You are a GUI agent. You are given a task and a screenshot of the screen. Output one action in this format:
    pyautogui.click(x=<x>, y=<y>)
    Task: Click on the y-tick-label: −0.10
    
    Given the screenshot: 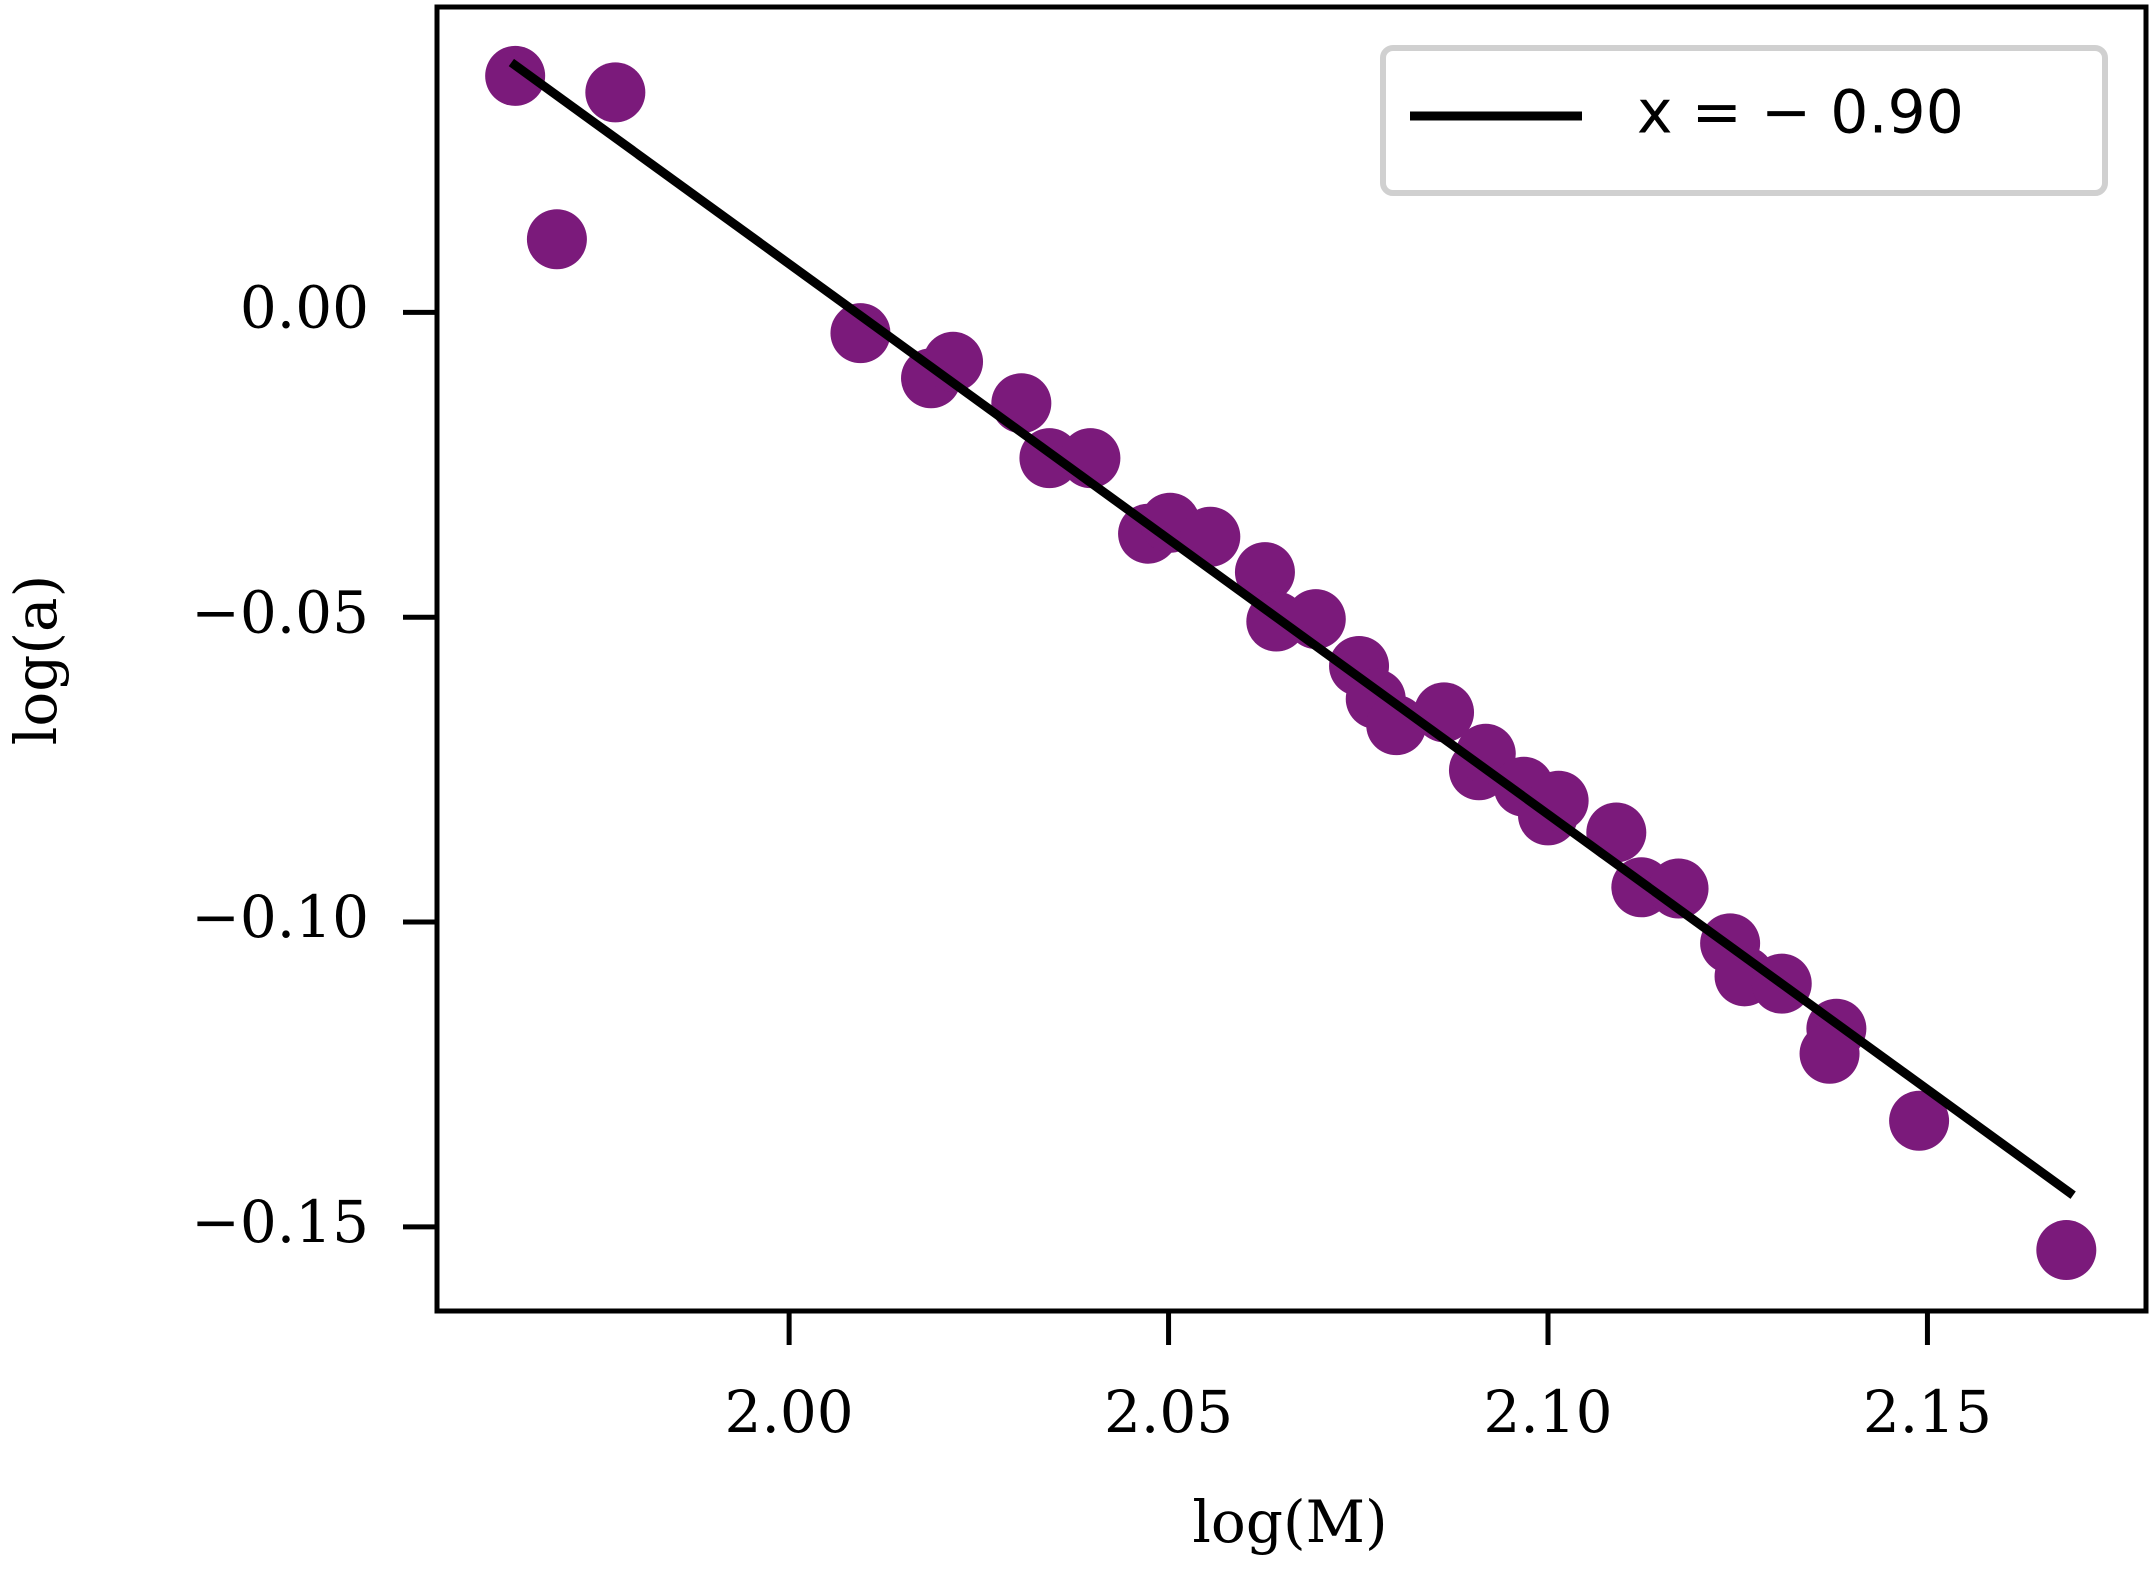 What is the action you would take?
    pyautogui.click(x=280, y=917)
    